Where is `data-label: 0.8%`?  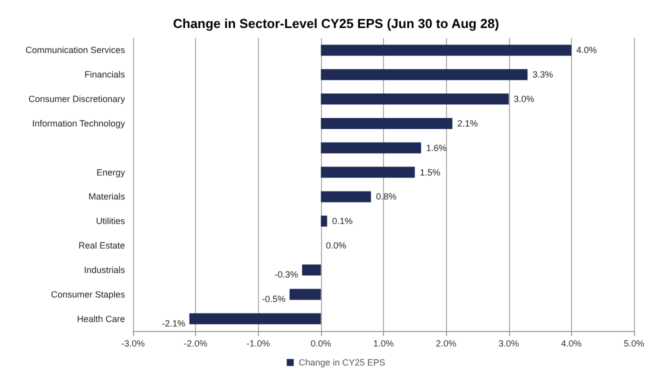
data-label: 0.8% is located at coordinates (386, 197).